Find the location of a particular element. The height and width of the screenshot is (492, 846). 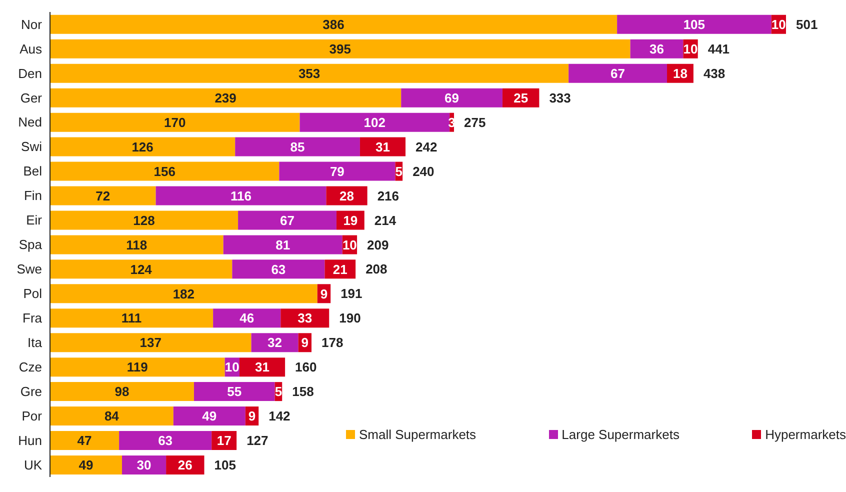

total-label: 216 is located at coordinates (388, 196).